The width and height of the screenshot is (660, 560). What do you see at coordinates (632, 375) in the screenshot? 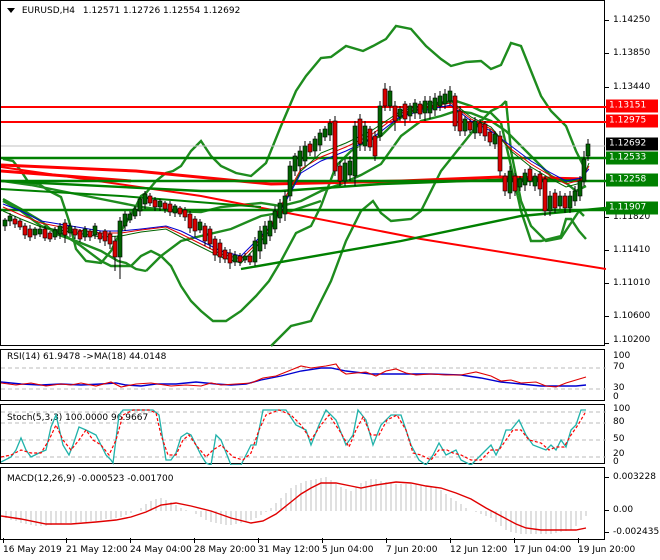
I see `rsi-axis: 100 70 30 0` at bounding box center [632, 375].